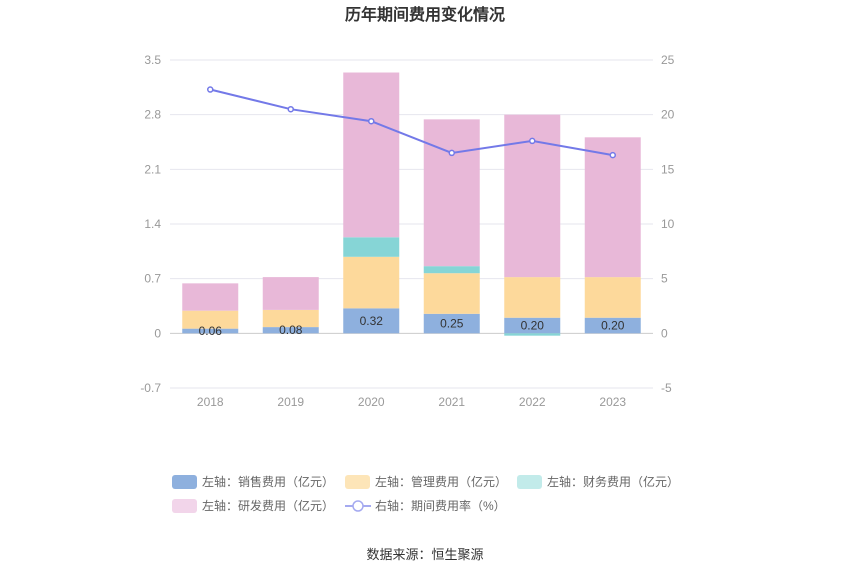  I want to click on rate-line-path, so click(411, 122).